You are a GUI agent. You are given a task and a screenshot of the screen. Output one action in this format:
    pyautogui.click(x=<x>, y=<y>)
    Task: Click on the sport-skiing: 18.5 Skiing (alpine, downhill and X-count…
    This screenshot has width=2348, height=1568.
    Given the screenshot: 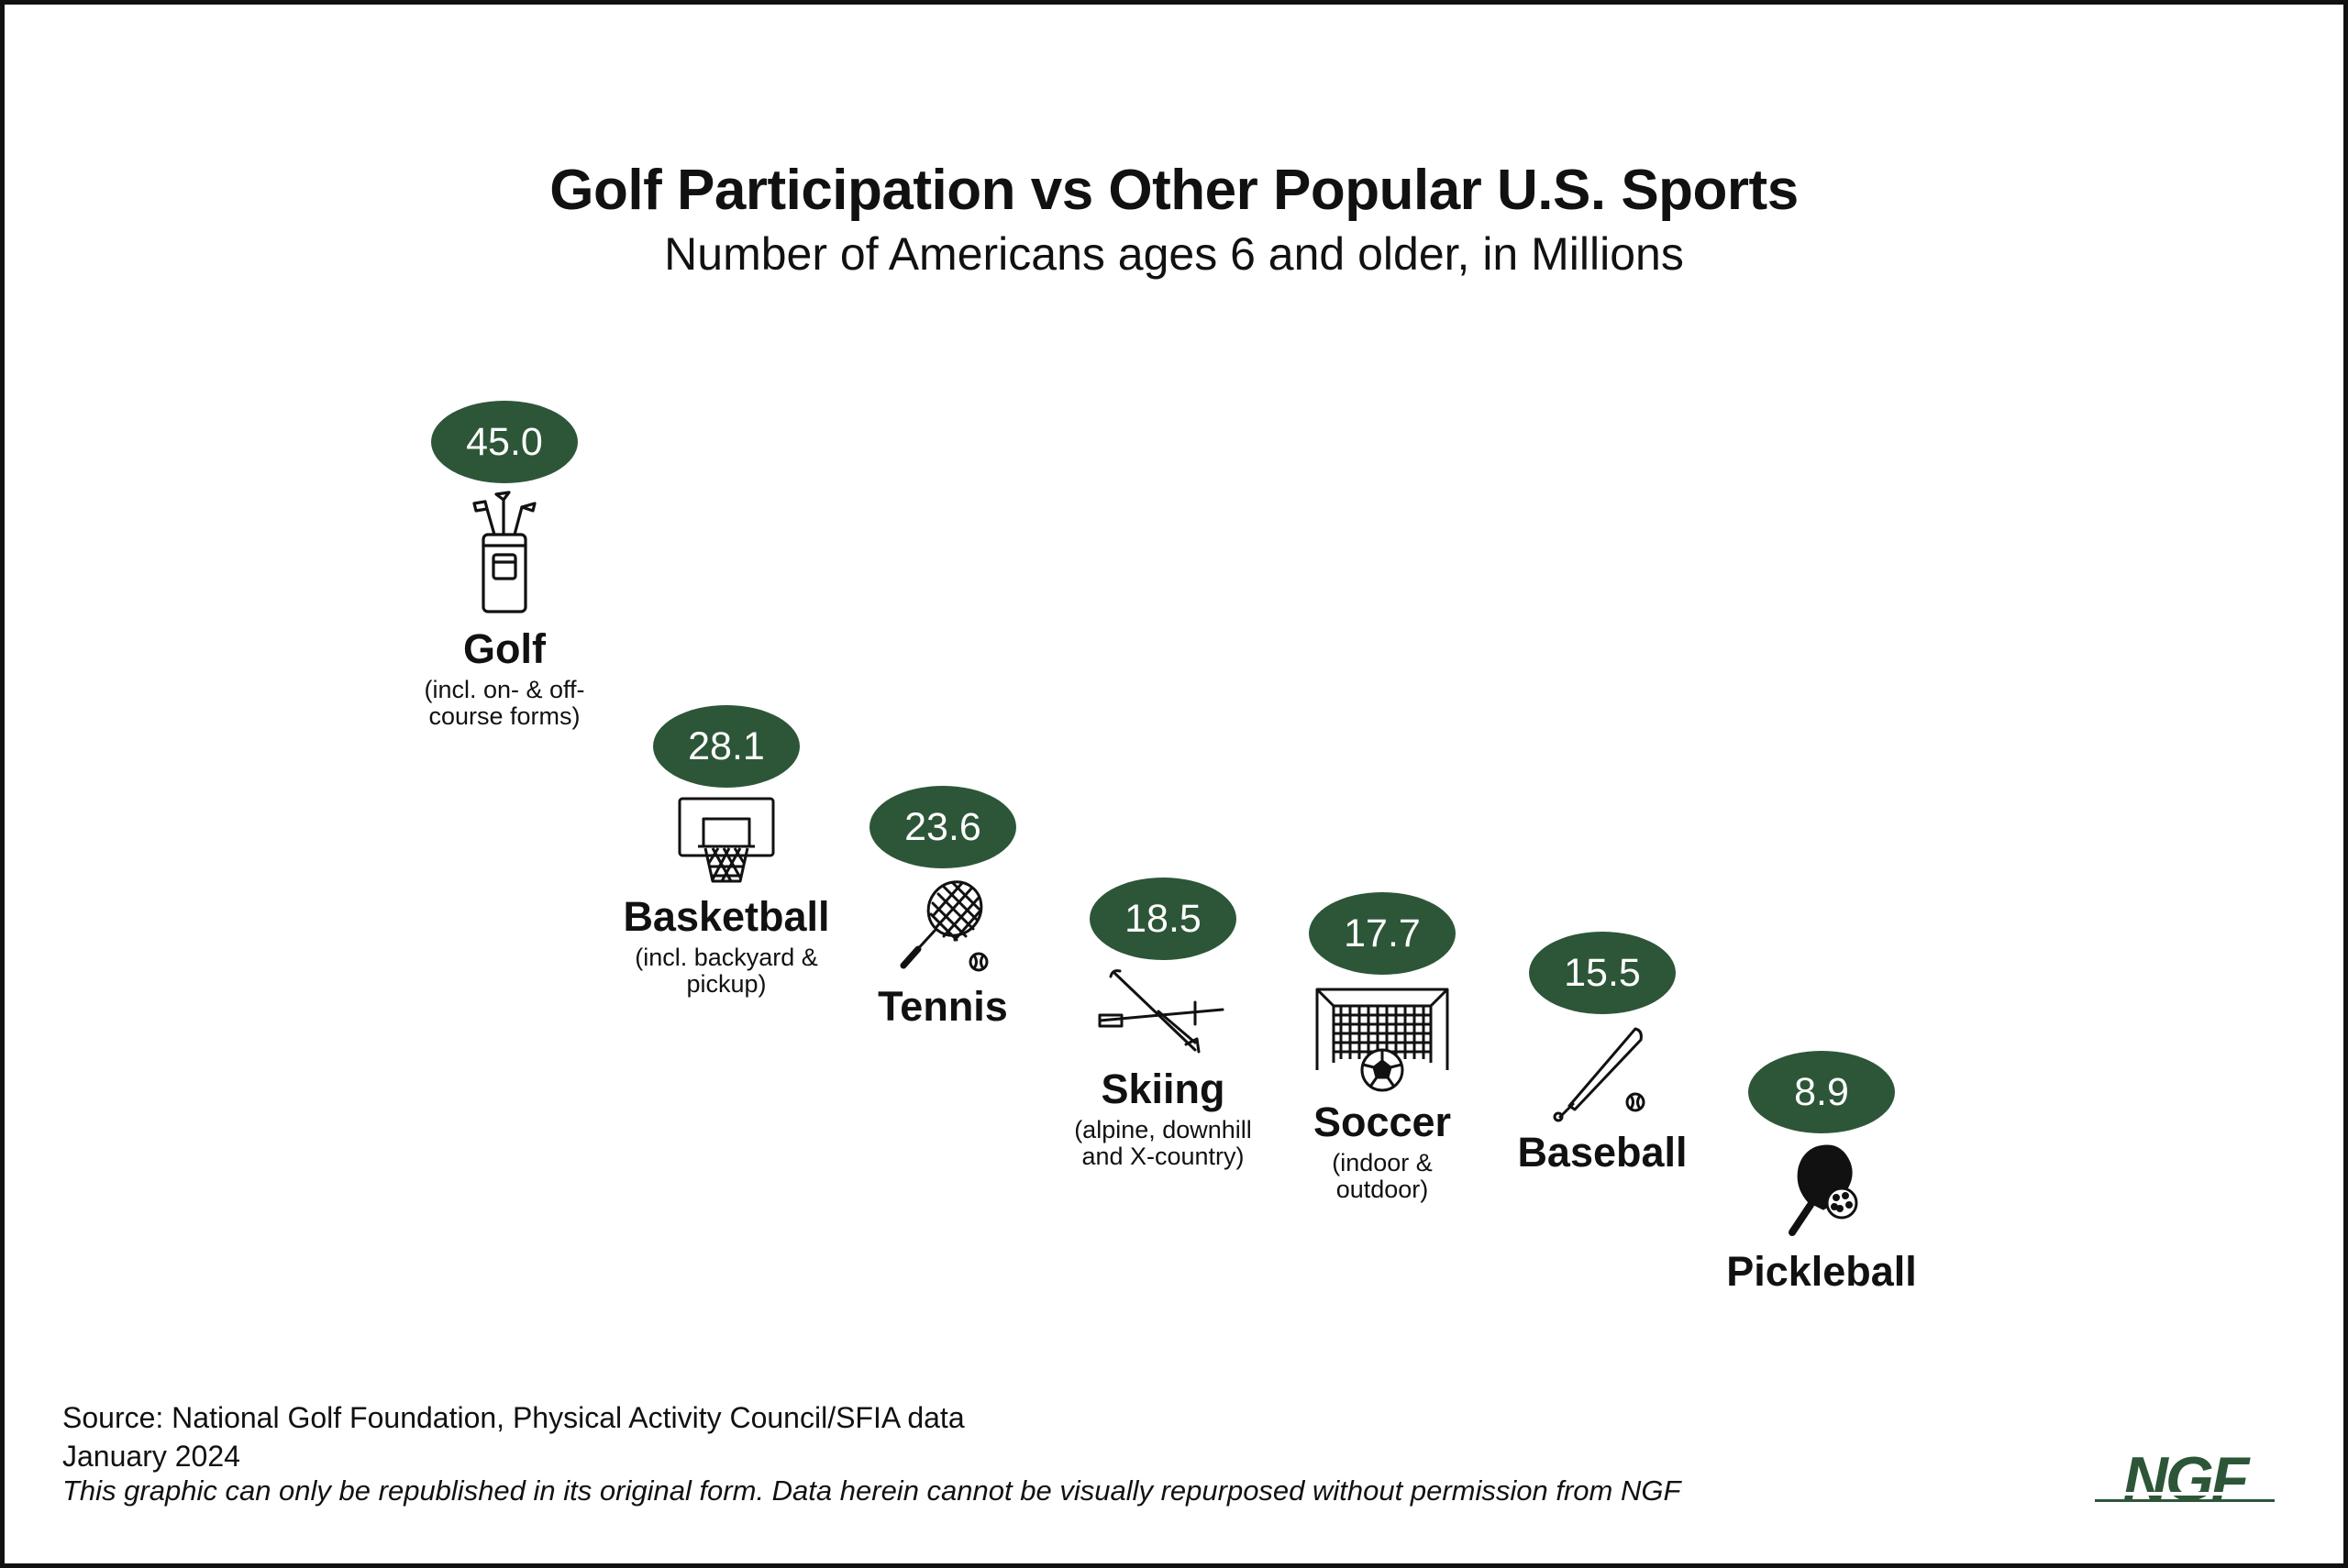 What is the action you would take?
    pyautogui.click(x=1163, y=1024)
    